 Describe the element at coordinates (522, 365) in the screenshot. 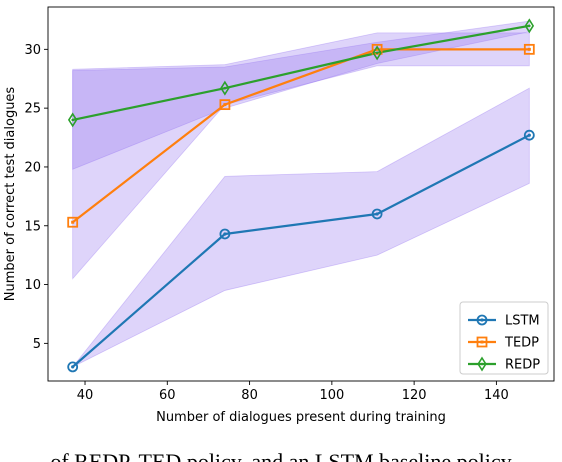

I see `legend-label-redp: REDP` at that location.